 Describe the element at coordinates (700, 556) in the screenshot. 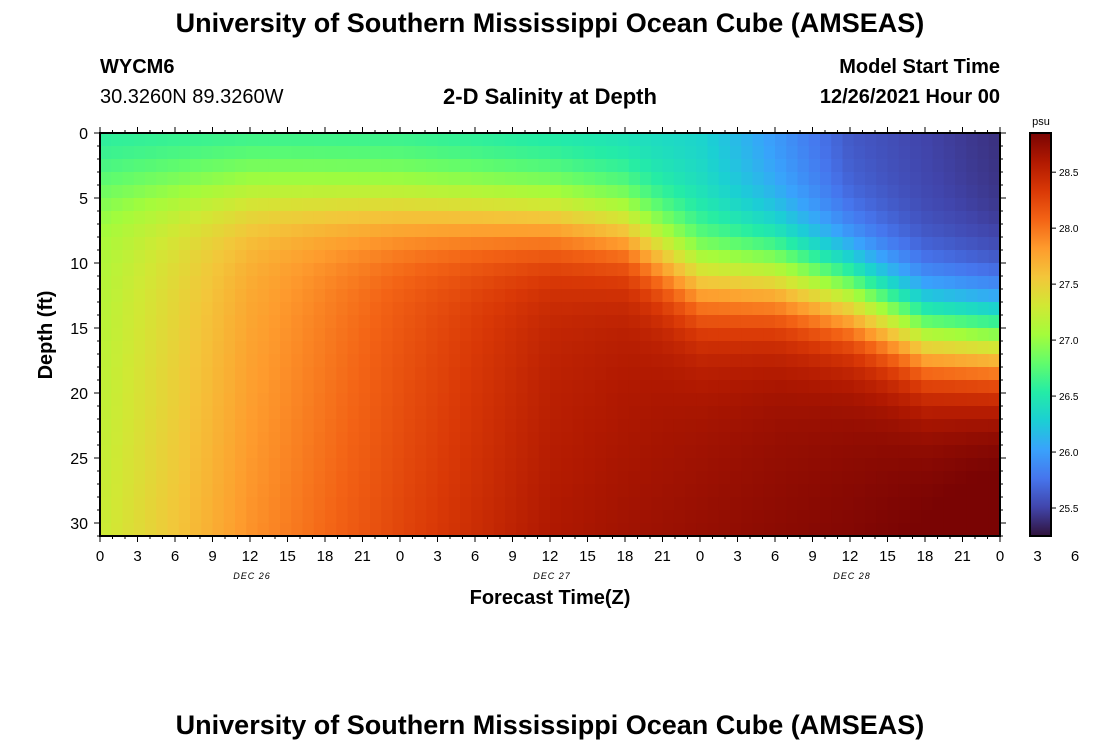

I see `x-tick-label: 0` at that location.